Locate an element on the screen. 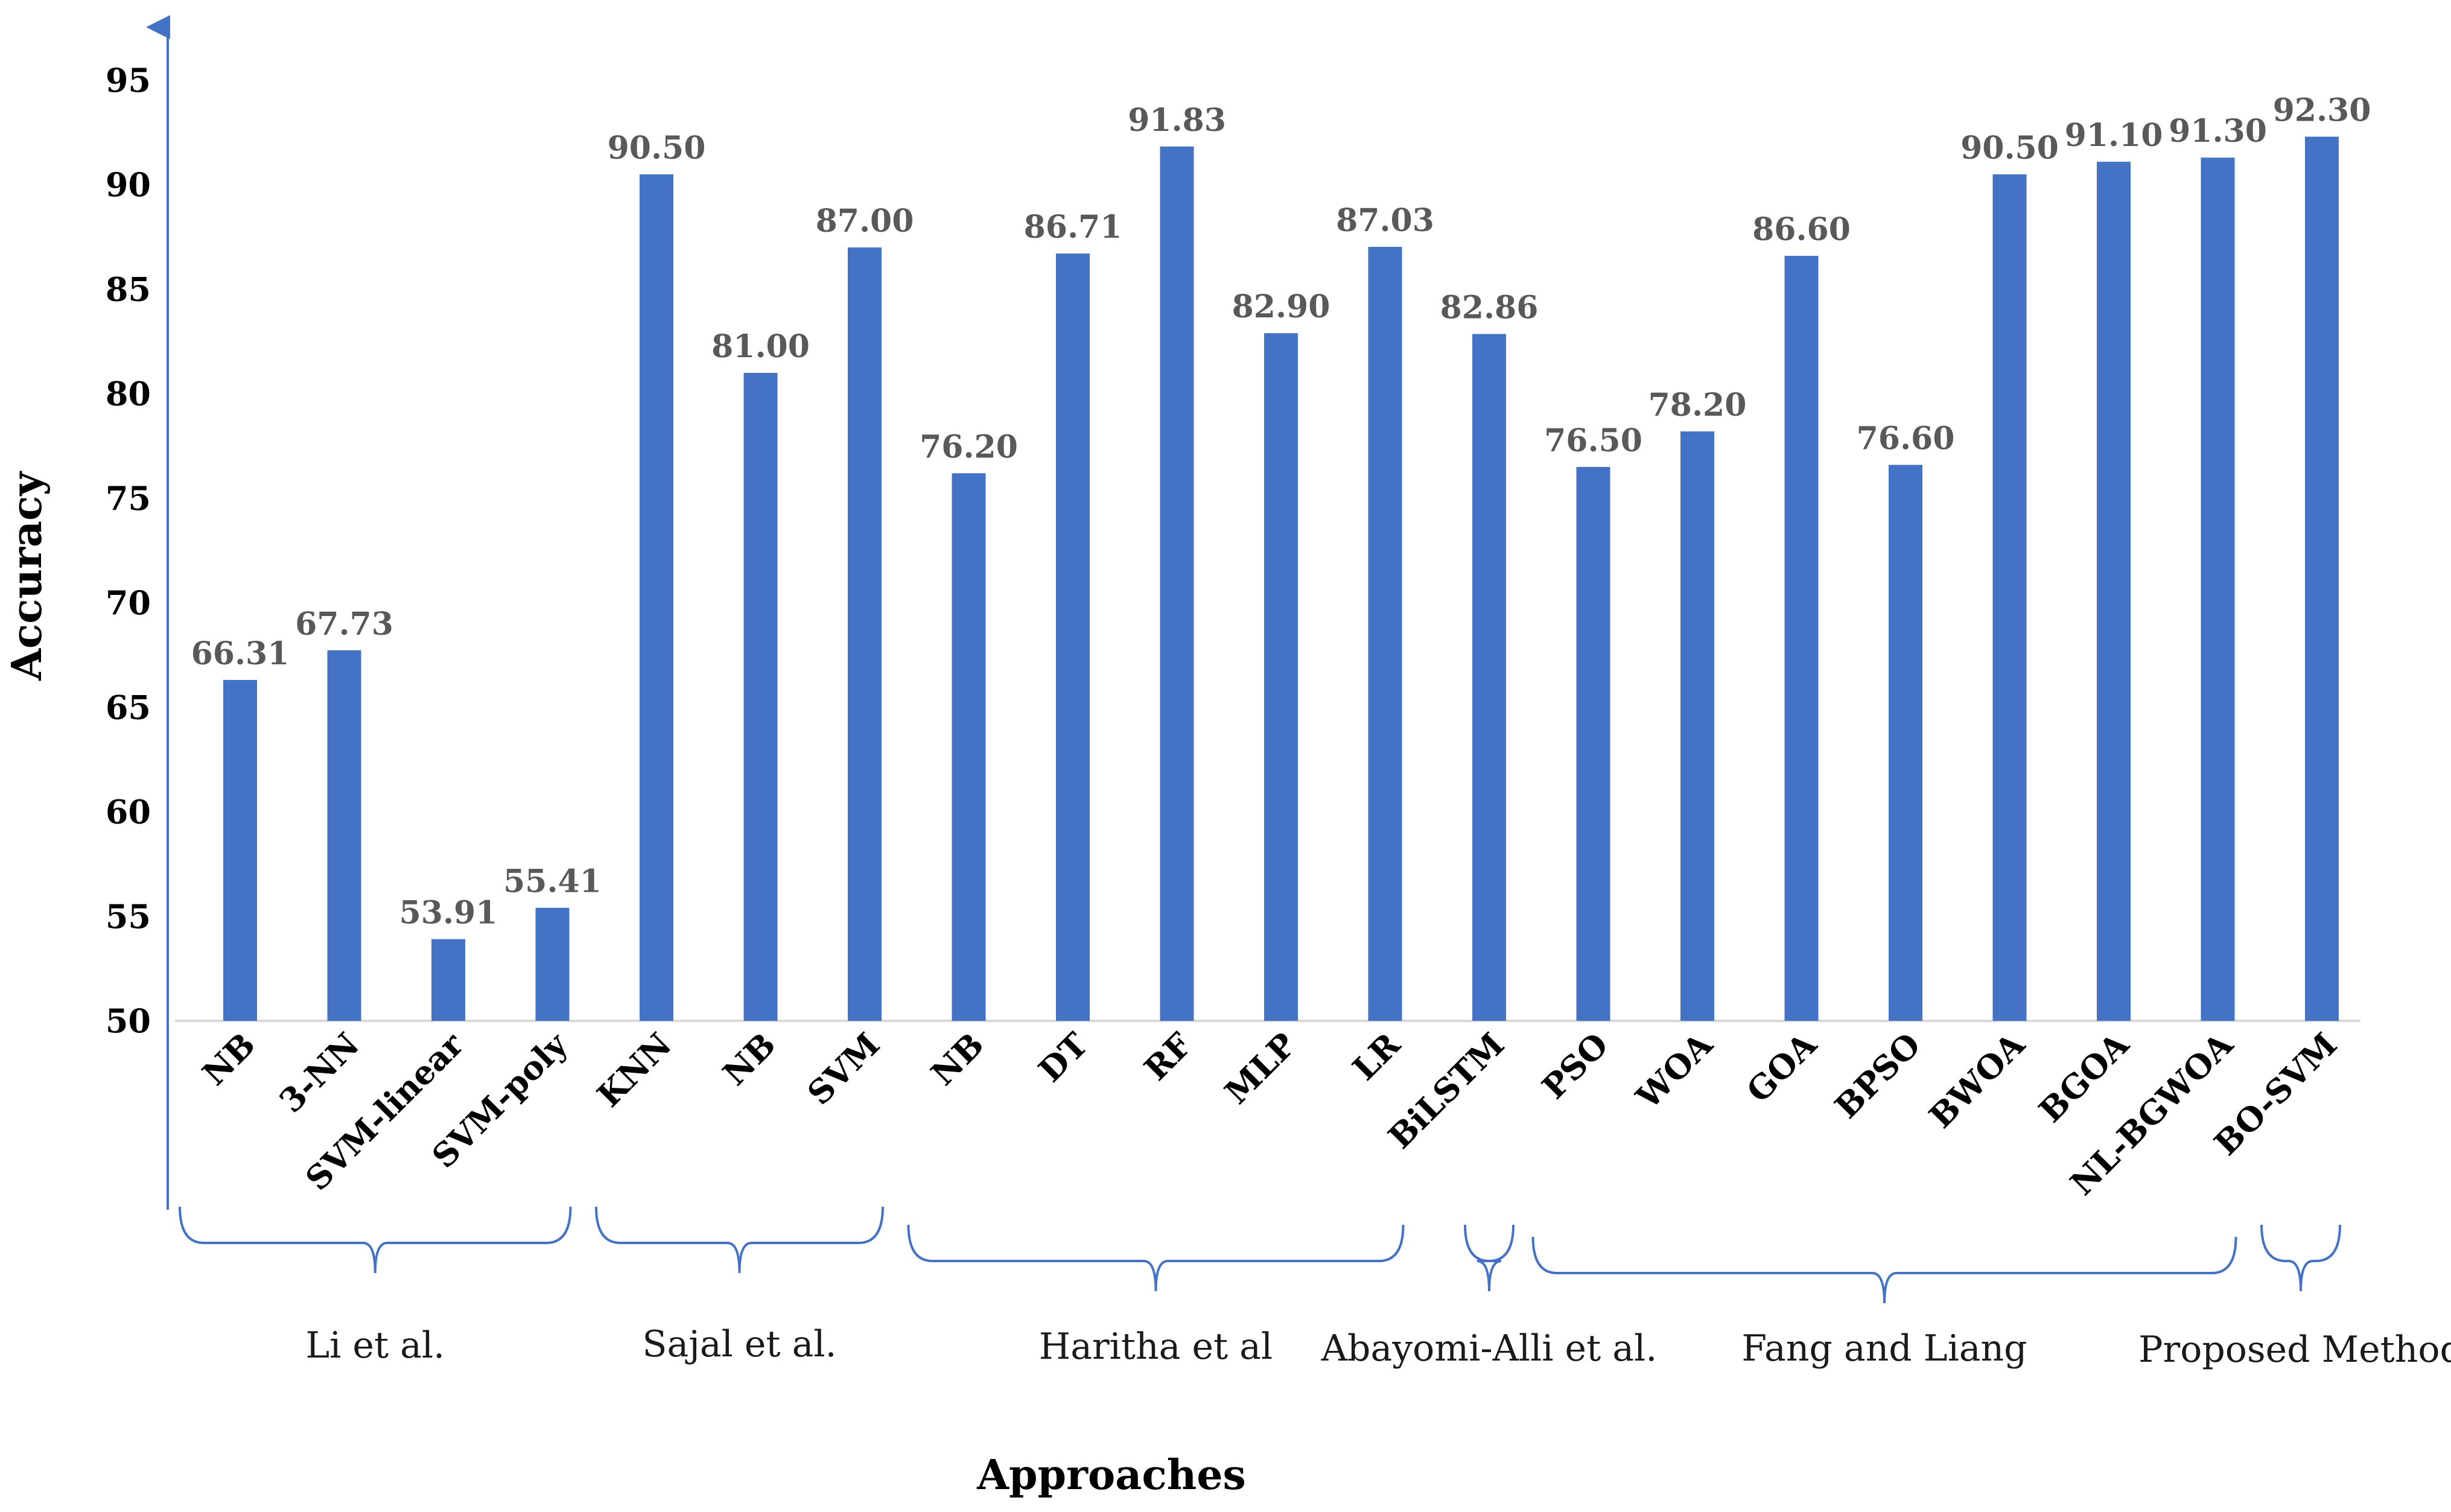 Image resolution: width=2451 pixels, height=1512 pixels. group-label-4: Fang and Liang is located at coordinates (1884, 1349).